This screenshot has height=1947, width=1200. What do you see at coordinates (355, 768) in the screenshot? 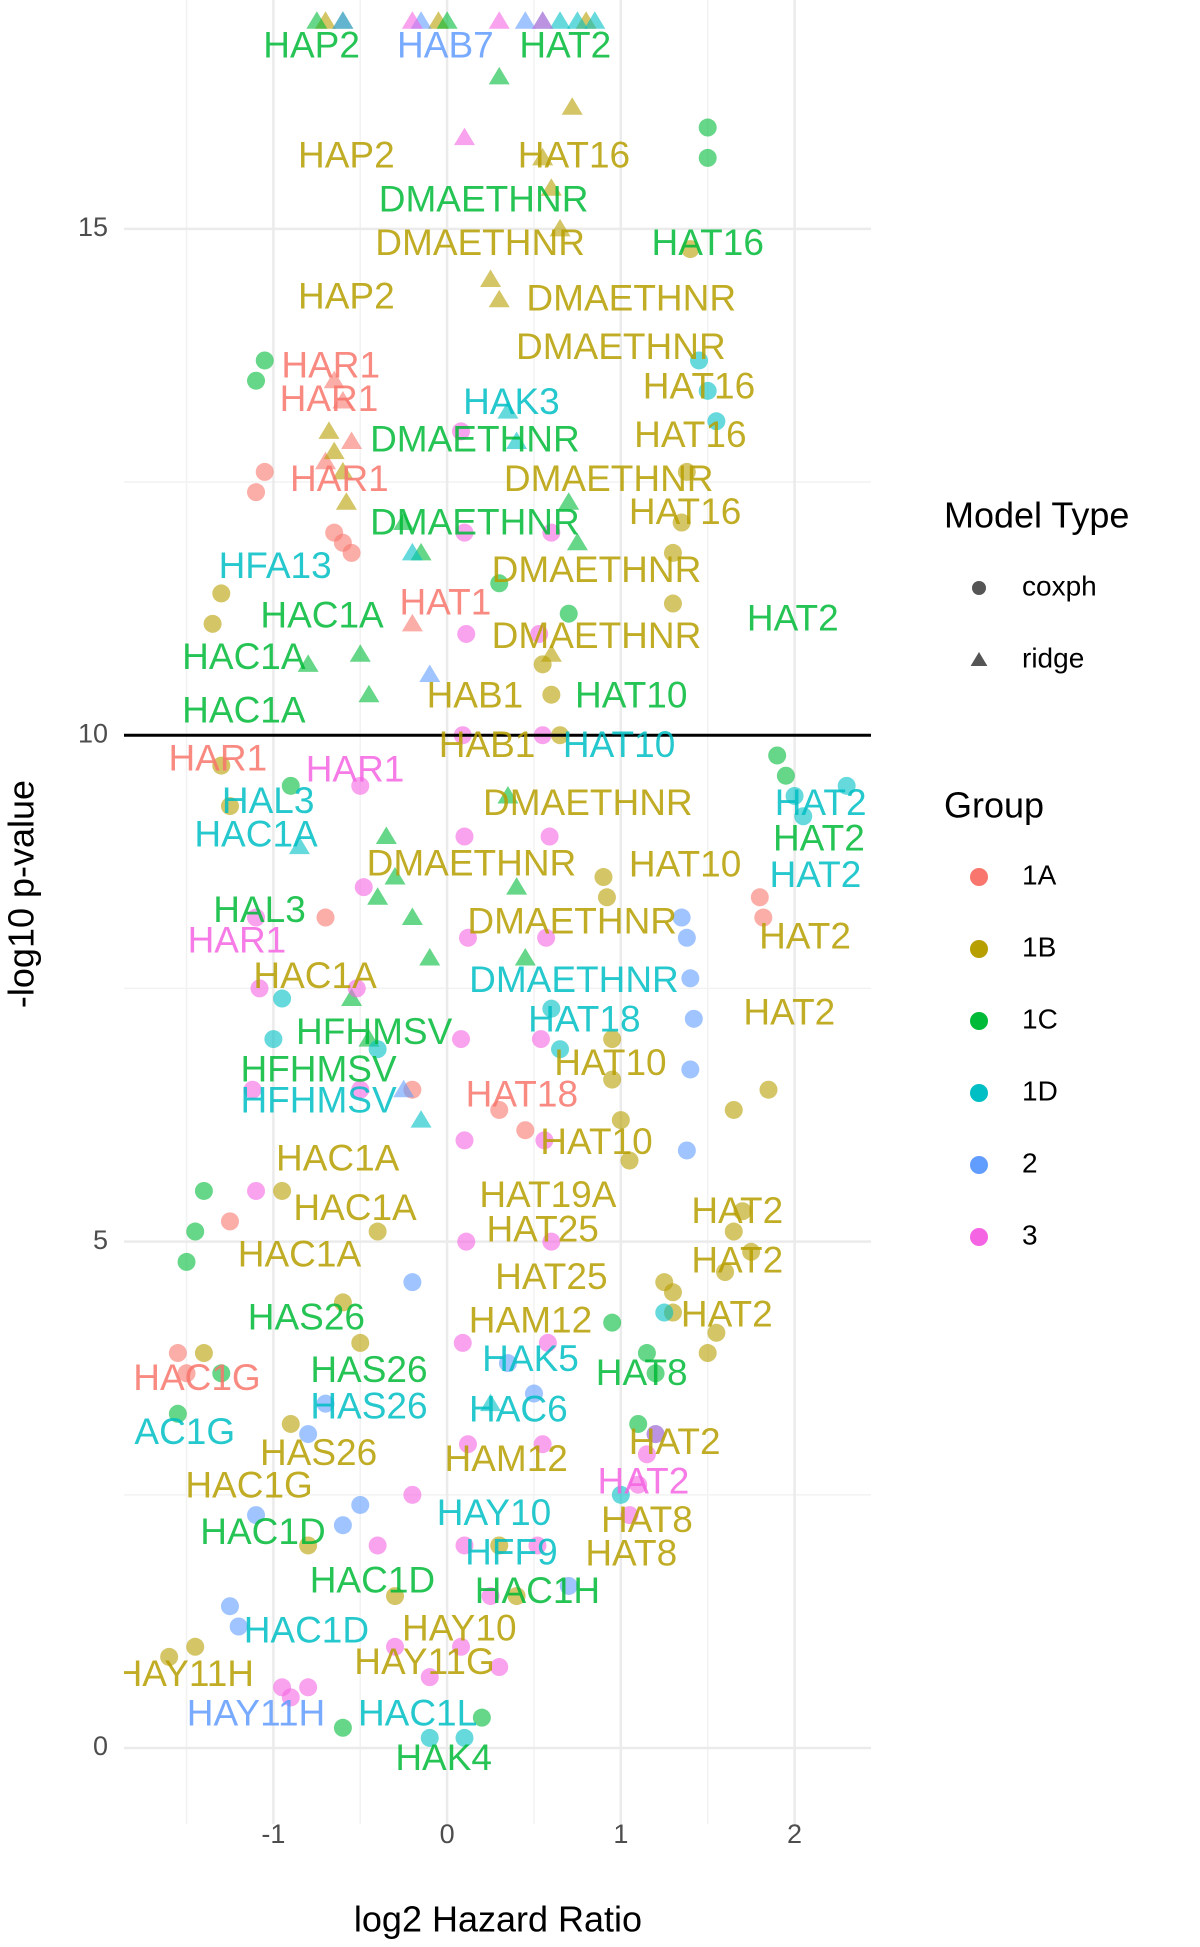
I see `point-label: HAR1` at bounding box center [355, 768].